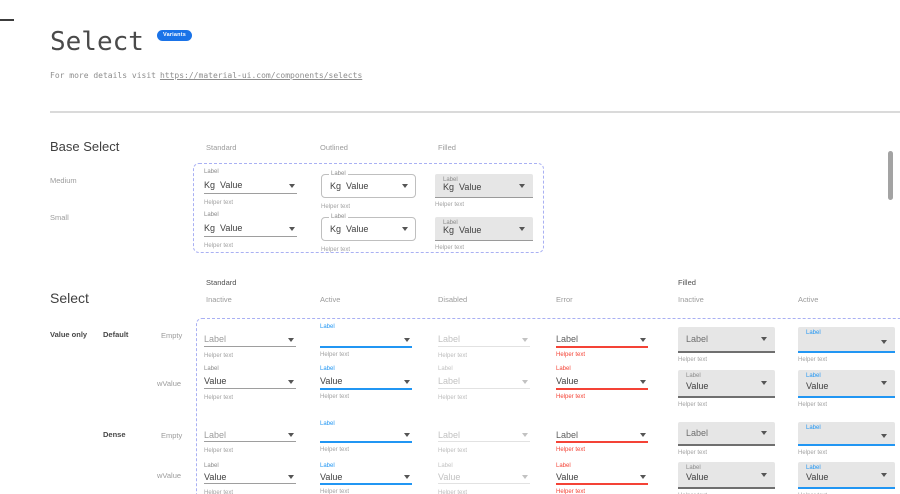 This screenshot has width=900, height=494. I want to click on select-filled-active-default-empty: Label Helper text, so click(846, 345).